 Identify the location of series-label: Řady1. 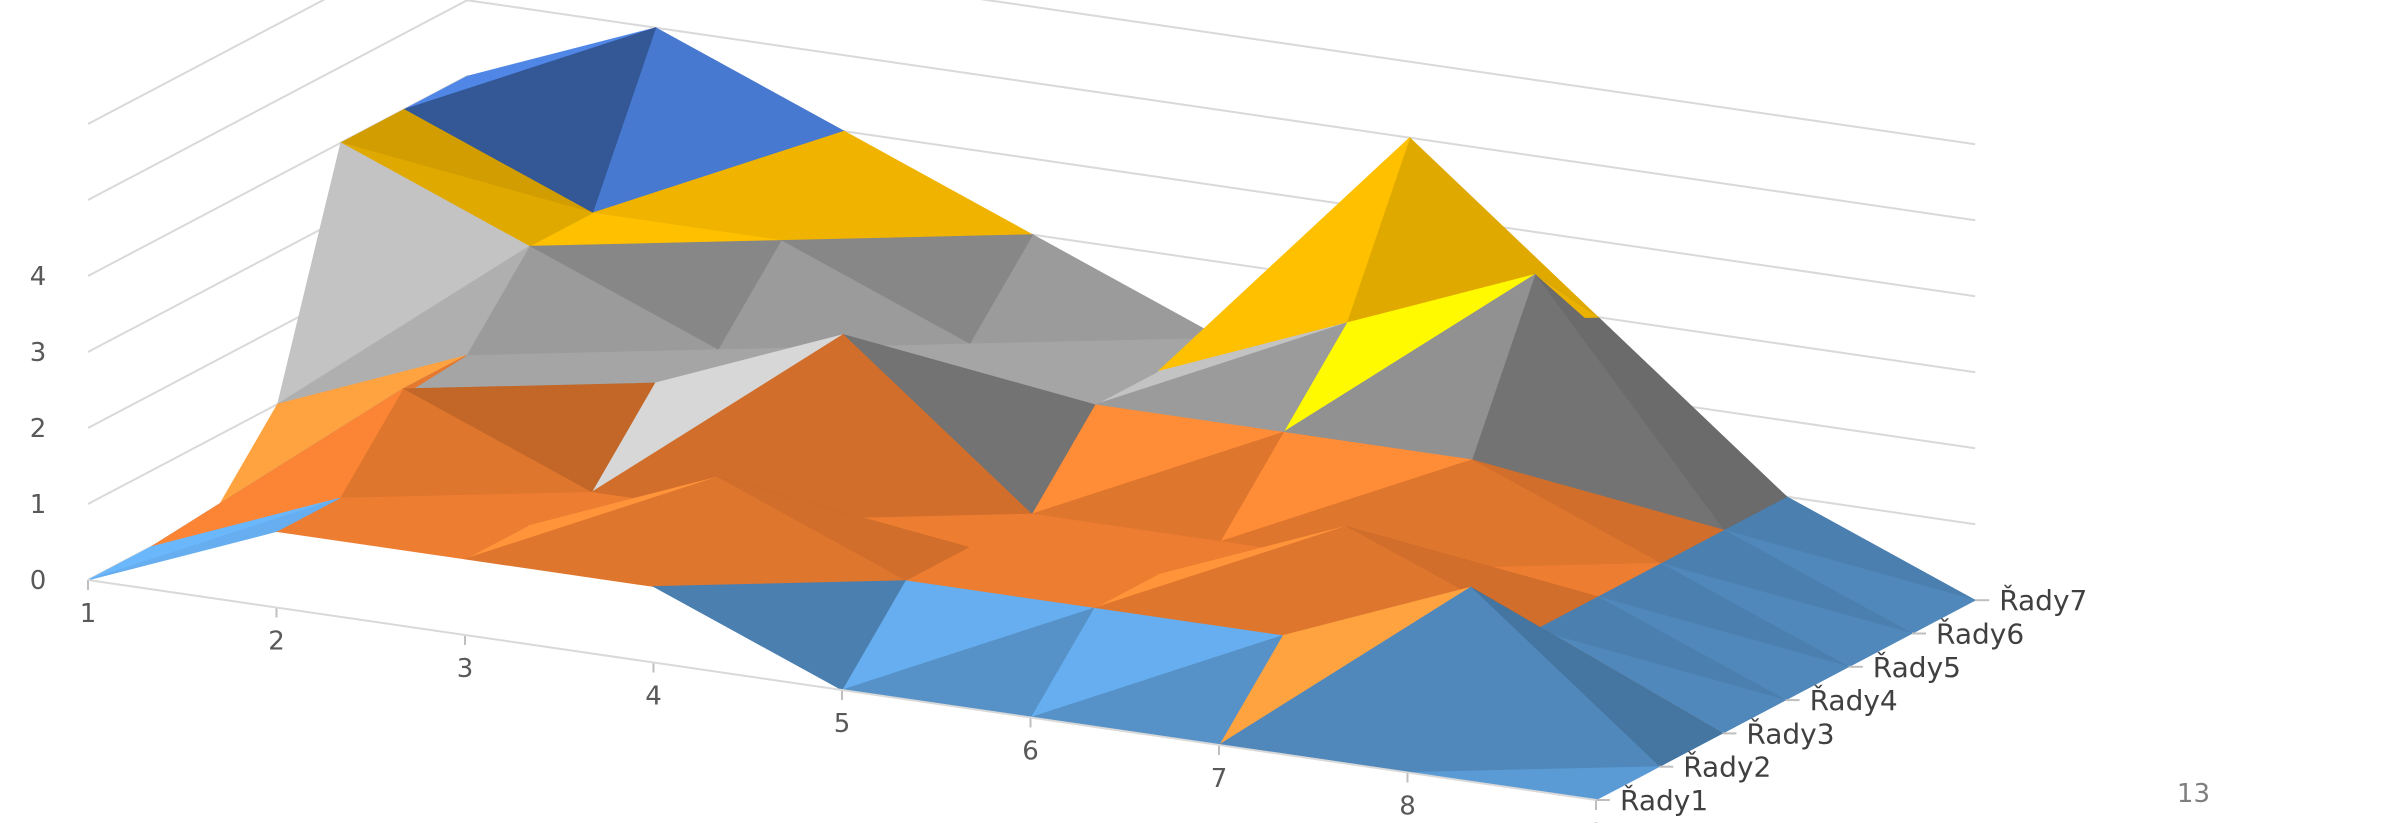
(1664, 800).